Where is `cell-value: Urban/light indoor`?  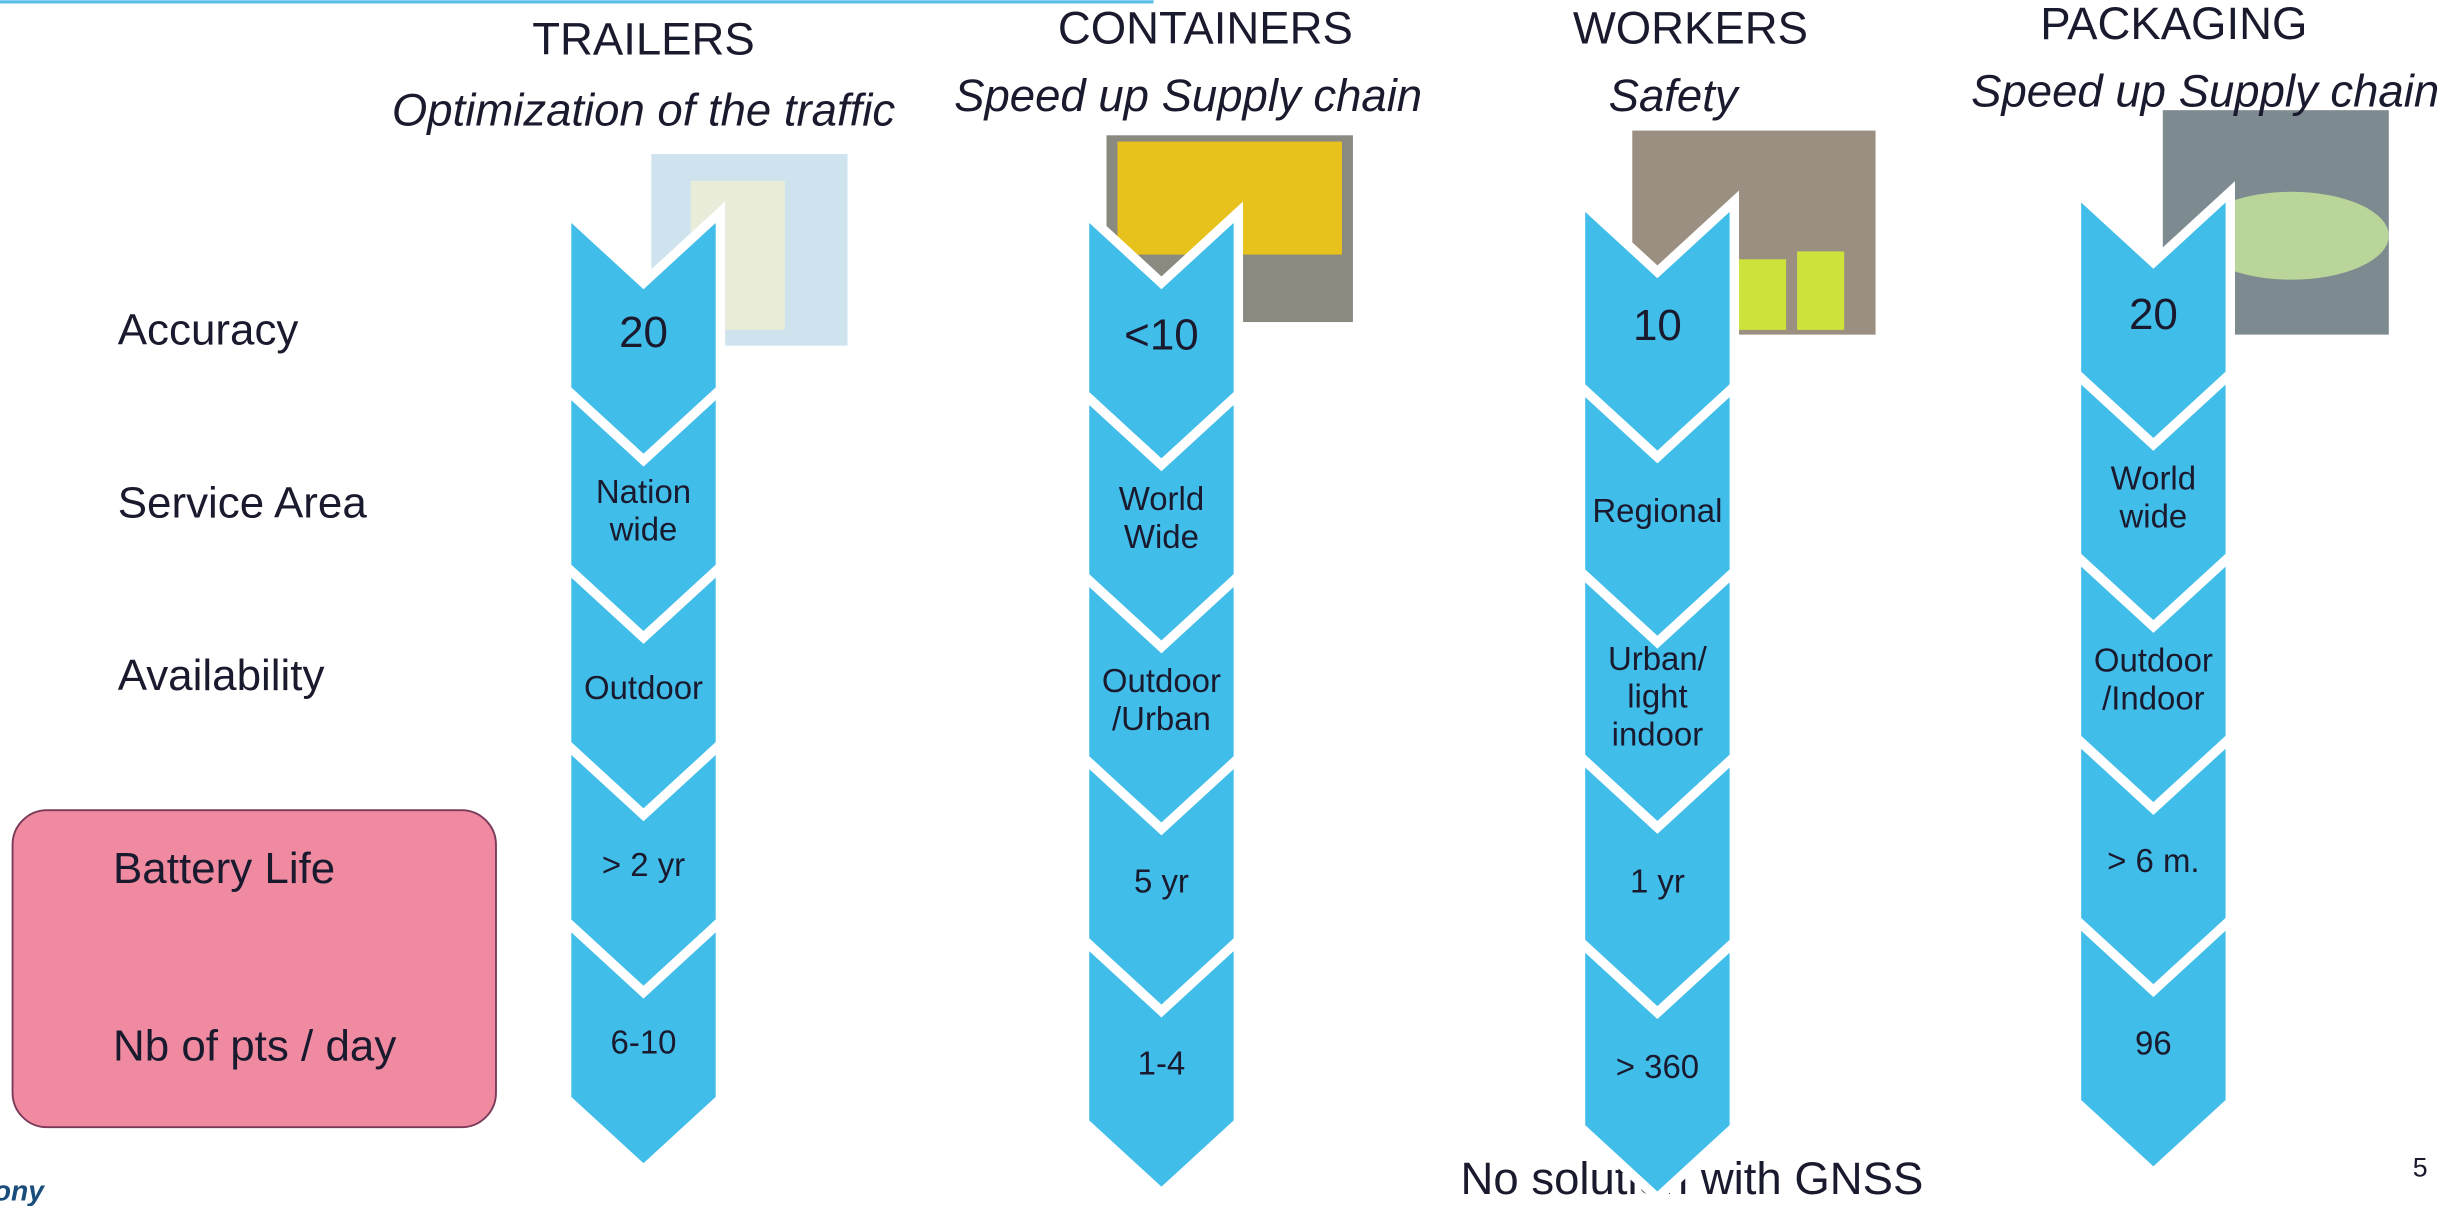 cell-value: Urban/light indoor is located at coordinates (1658, 696).